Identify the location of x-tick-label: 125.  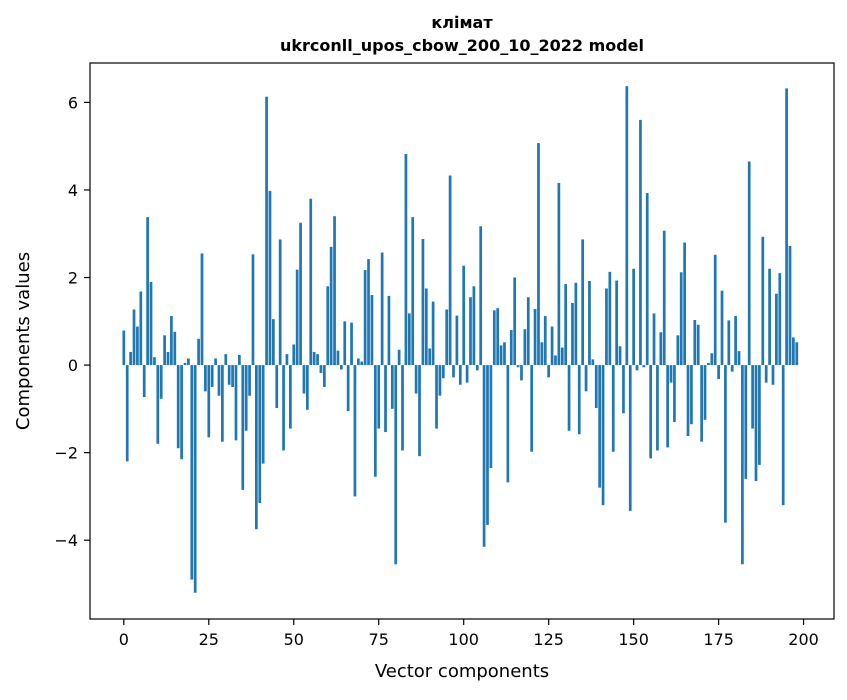
(548, 639).